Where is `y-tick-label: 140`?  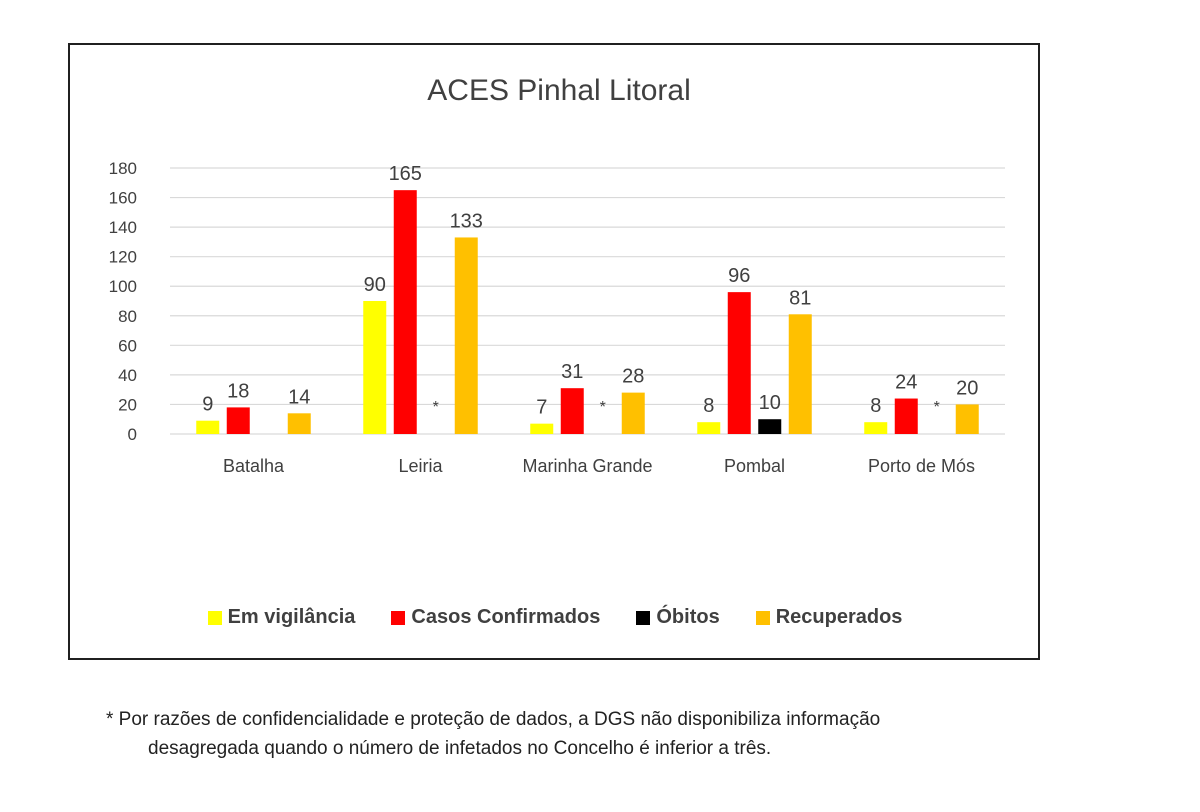
y-tick-label: 140 is located at coordinates (123, 227).